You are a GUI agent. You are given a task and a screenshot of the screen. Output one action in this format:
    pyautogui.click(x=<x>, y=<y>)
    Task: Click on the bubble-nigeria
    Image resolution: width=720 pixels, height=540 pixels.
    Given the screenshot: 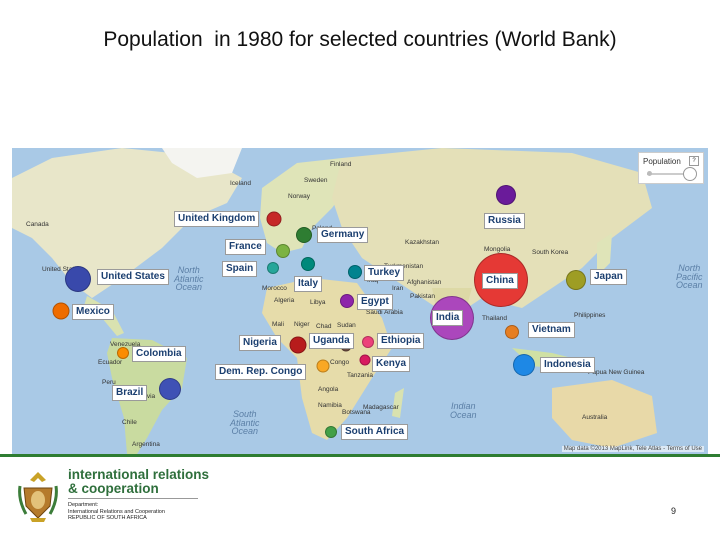 What is the action you would take?
    pyautogui.click(x=298, y=345)
    